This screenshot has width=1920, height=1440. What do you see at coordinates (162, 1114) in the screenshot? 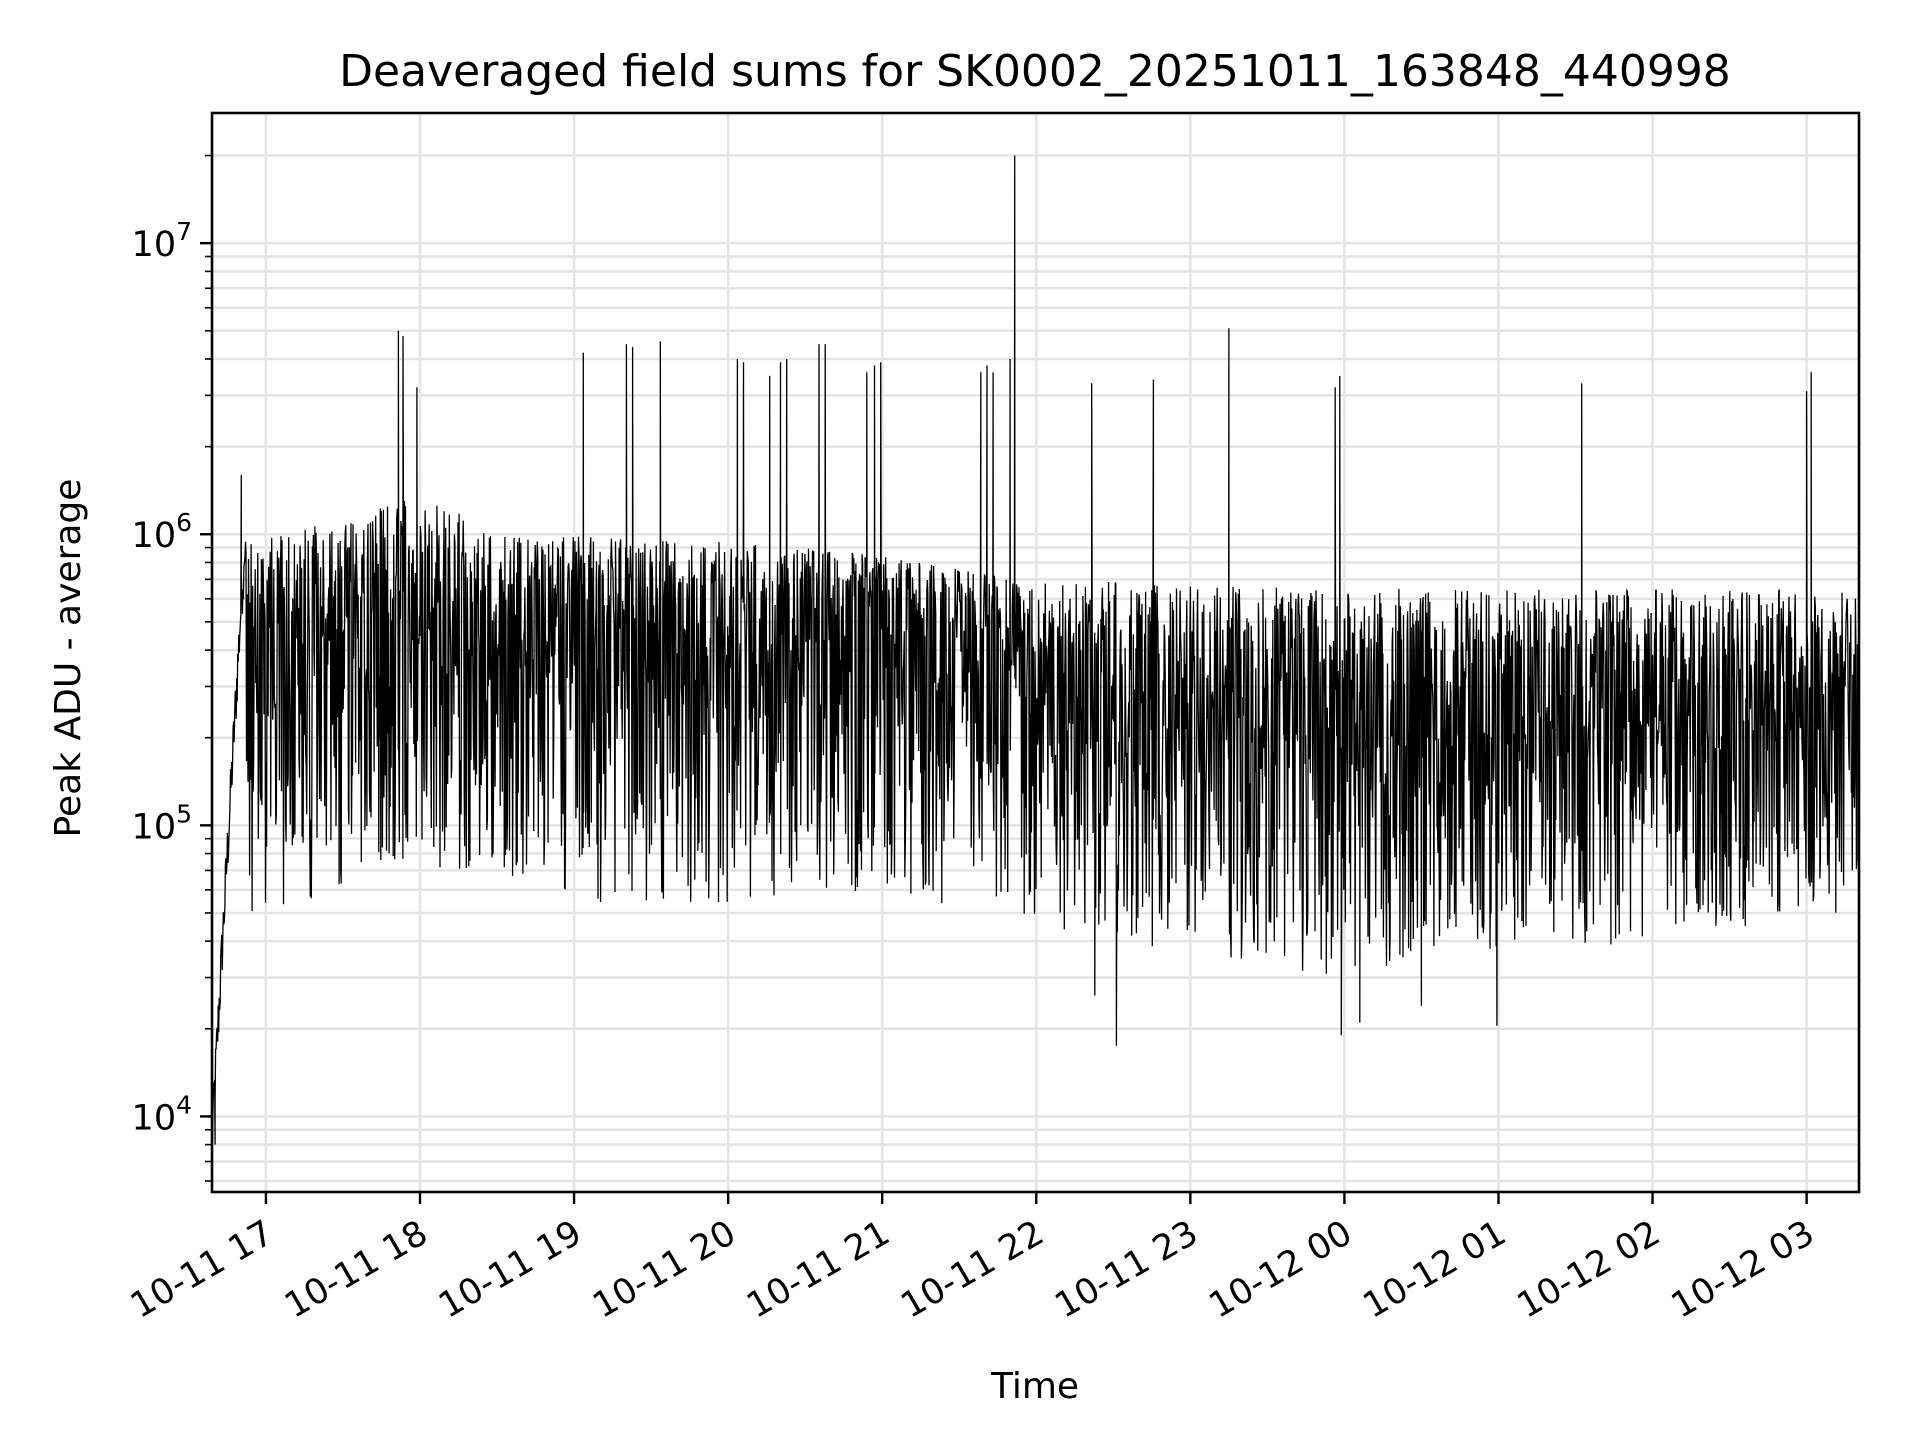
I see `y-tick-label: 10⁴` at bounding box center [162, 1114].